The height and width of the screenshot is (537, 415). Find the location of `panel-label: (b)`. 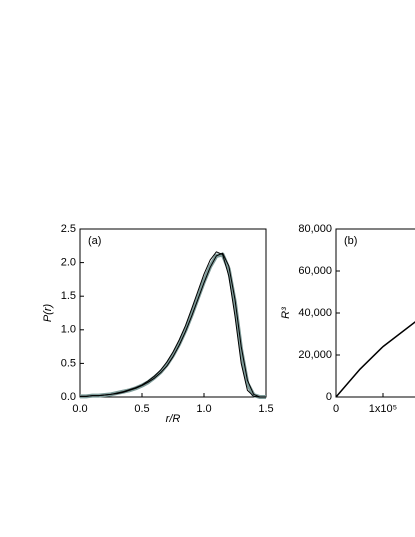

panel-label: (b) is located at coordinates (350, 241).